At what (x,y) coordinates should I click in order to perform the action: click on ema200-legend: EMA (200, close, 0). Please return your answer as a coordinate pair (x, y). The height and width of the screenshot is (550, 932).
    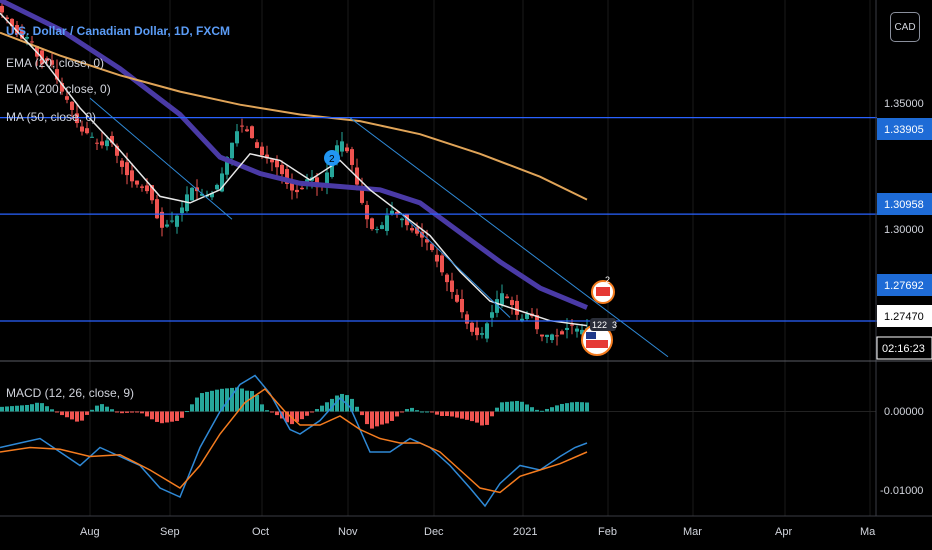
    Looking at the image, I should click on (58, 89).